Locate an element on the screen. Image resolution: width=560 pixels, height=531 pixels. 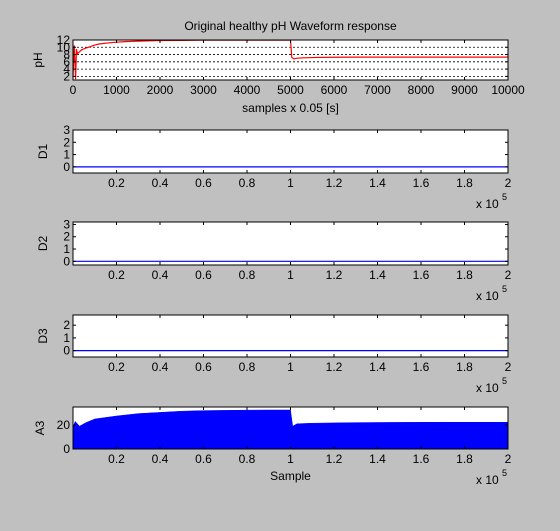
x-axis-label: samples x 0.05 [s] is located at coordinates (290, 108).